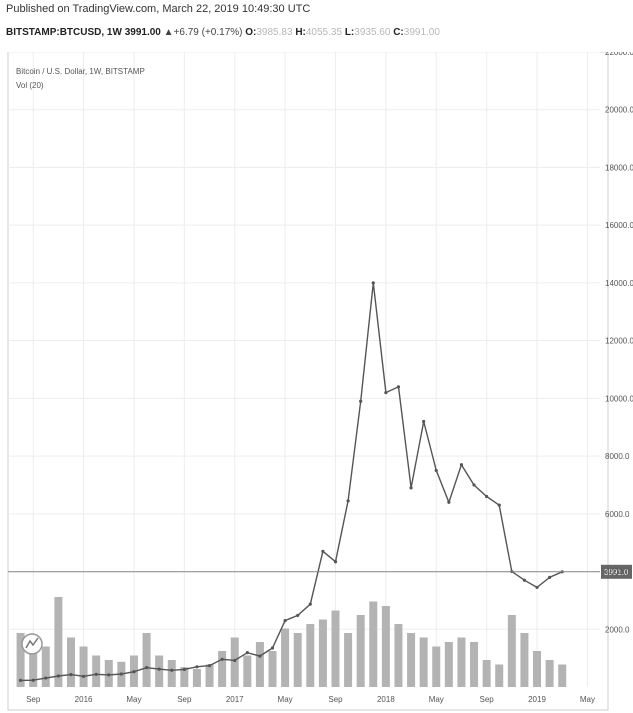 The image size is (633, 713). I want to click on y-tick-label: 6000.0, so click(617, 514).